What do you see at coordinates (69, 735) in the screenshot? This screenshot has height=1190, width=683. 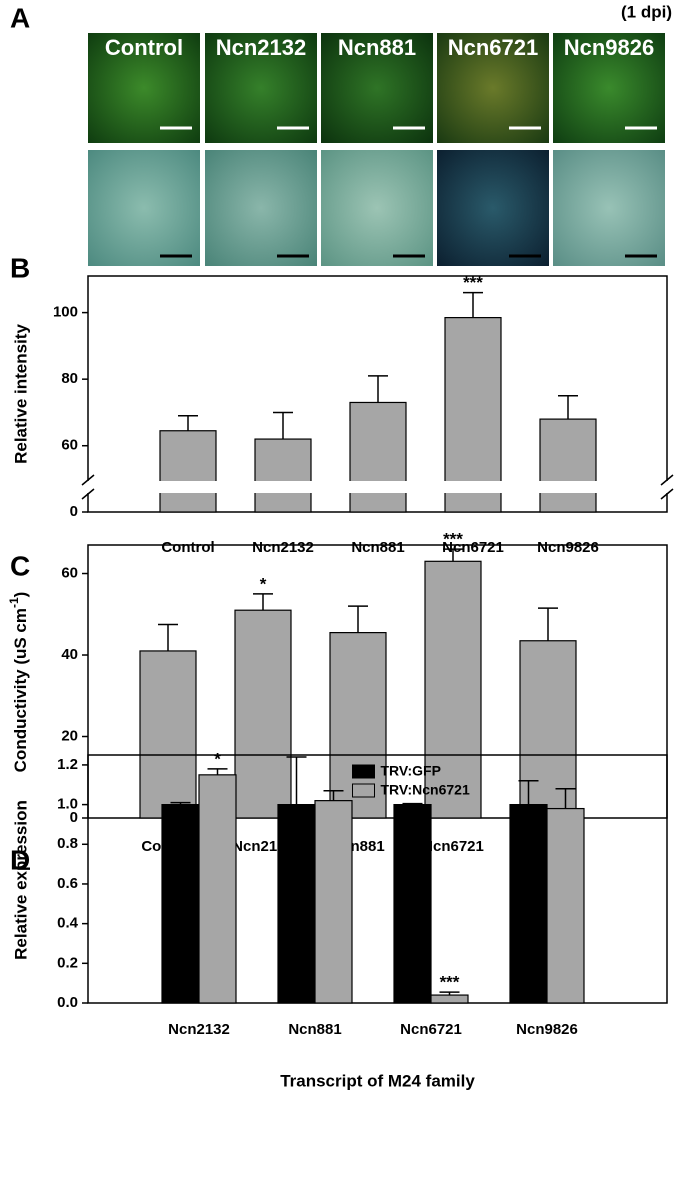 I see `y-tick-label: 20` at bounding box center [69, 735].